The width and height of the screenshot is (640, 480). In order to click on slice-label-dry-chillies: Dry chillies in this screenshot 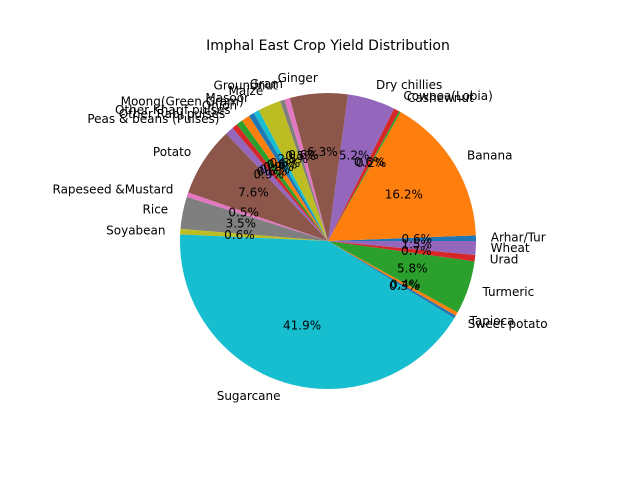, I will do `click(409, 85)`.